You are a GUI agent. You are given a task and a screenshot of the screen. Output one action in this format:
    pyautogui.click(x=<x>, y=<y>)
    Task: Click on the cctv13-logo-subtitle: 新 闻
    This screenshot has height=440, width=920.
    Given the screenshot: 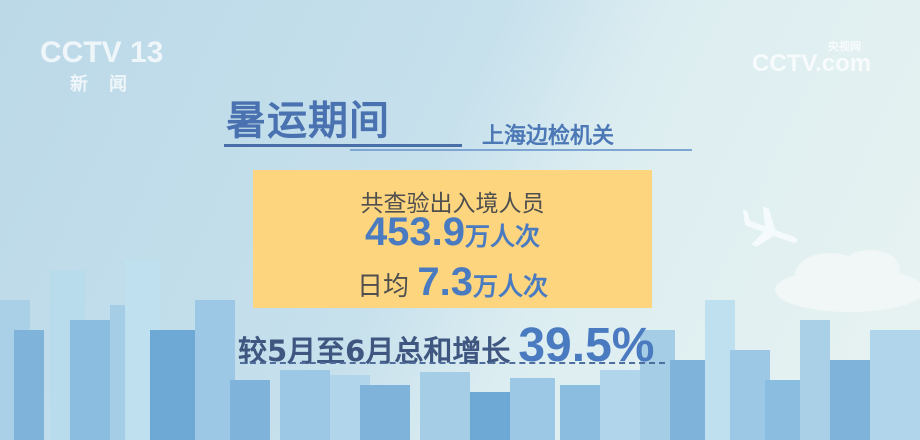 What is the action you would take?
    pyautogui.click(x=103, y=84)
    